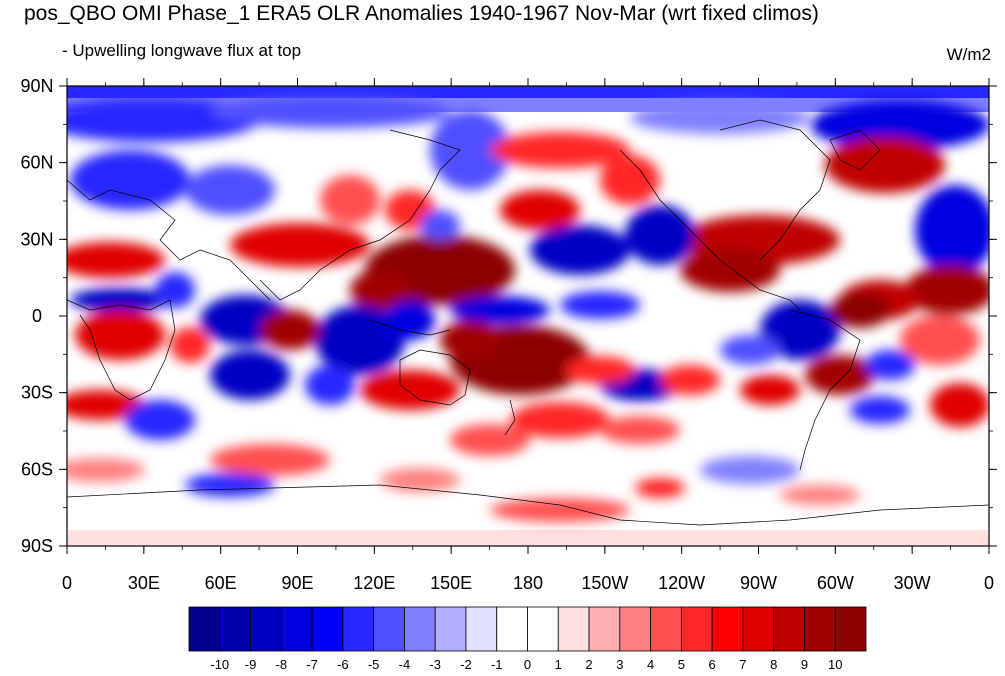  What do you see at coordinates (182, 50) in the screenshot?
I see `map-subtitle: - Upwelling longwave flux at top` at bounding box center [182, 50].